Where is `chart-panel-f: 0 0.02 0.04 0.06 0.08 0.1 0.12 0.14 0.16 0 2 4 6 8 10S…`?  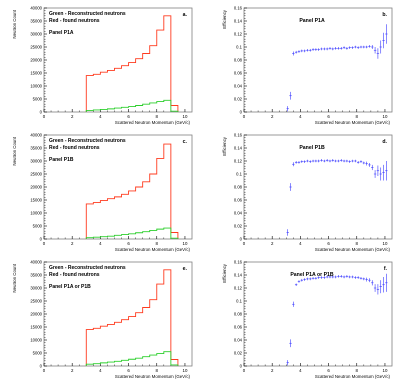
chart-panel-f: 0 0.02 0.04 0.06 0.08 0.1 0.12 0.14 0.16 0 2 4 6 8 10S… is located at coordinates (307, 319).